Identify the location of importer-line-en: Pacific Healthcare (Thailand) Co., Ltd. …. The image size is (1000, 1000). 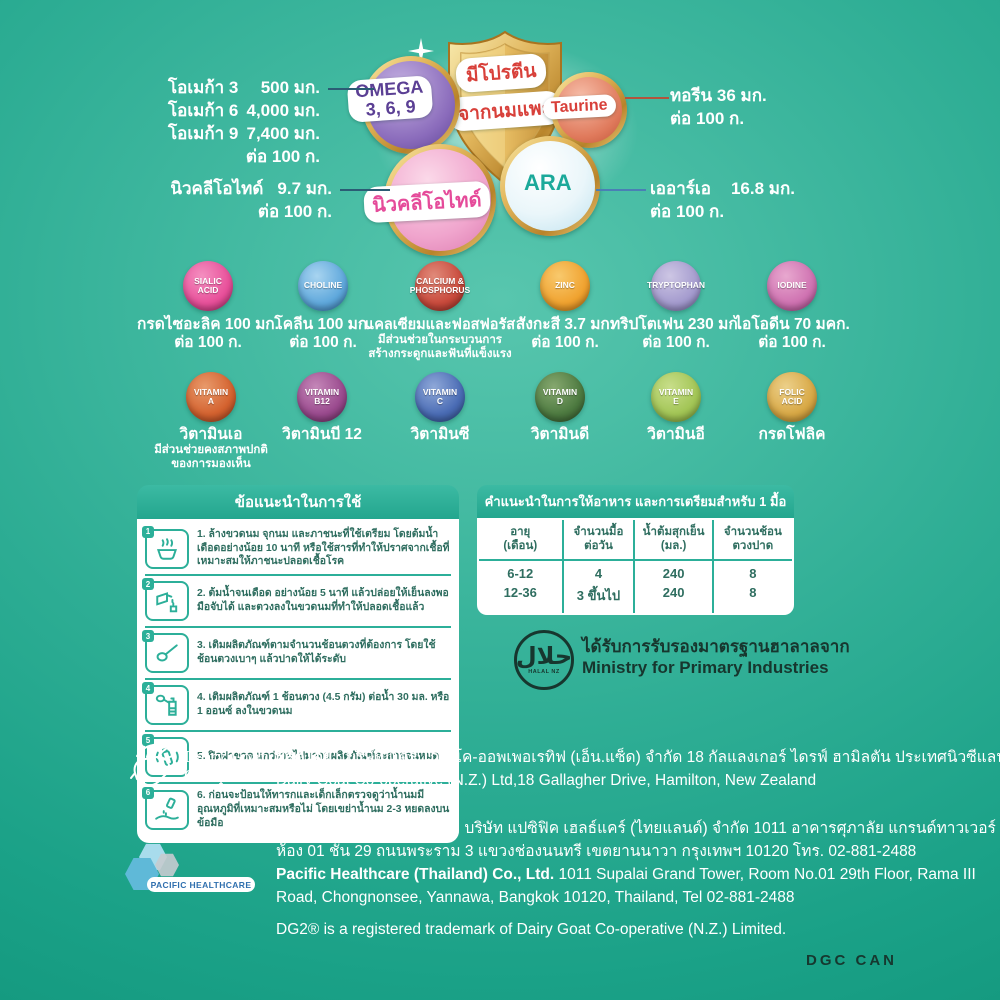
(626, 874).